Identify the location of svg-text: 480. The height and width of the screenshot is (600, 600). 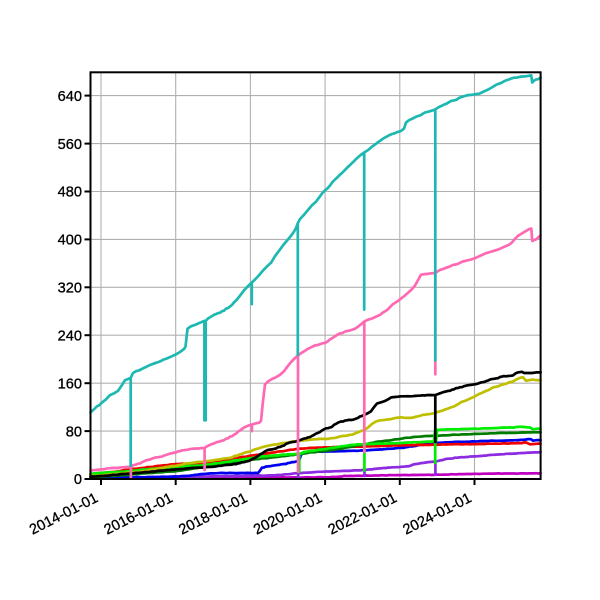
(70, 193).